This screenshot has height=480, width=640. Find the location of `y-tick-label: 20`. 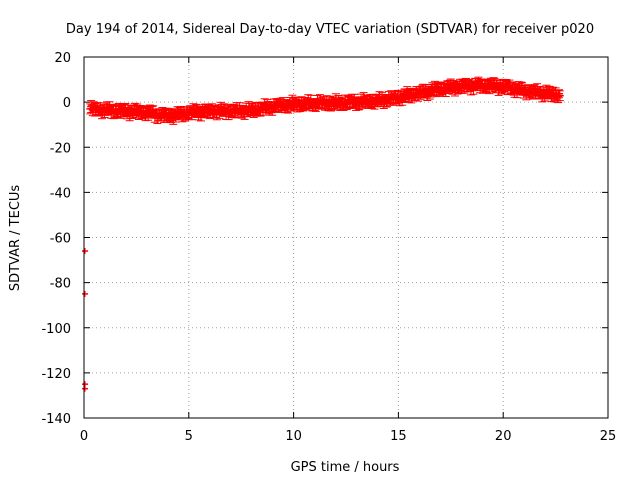

y-tick-label: 20 is located at coordinates (62, 58).